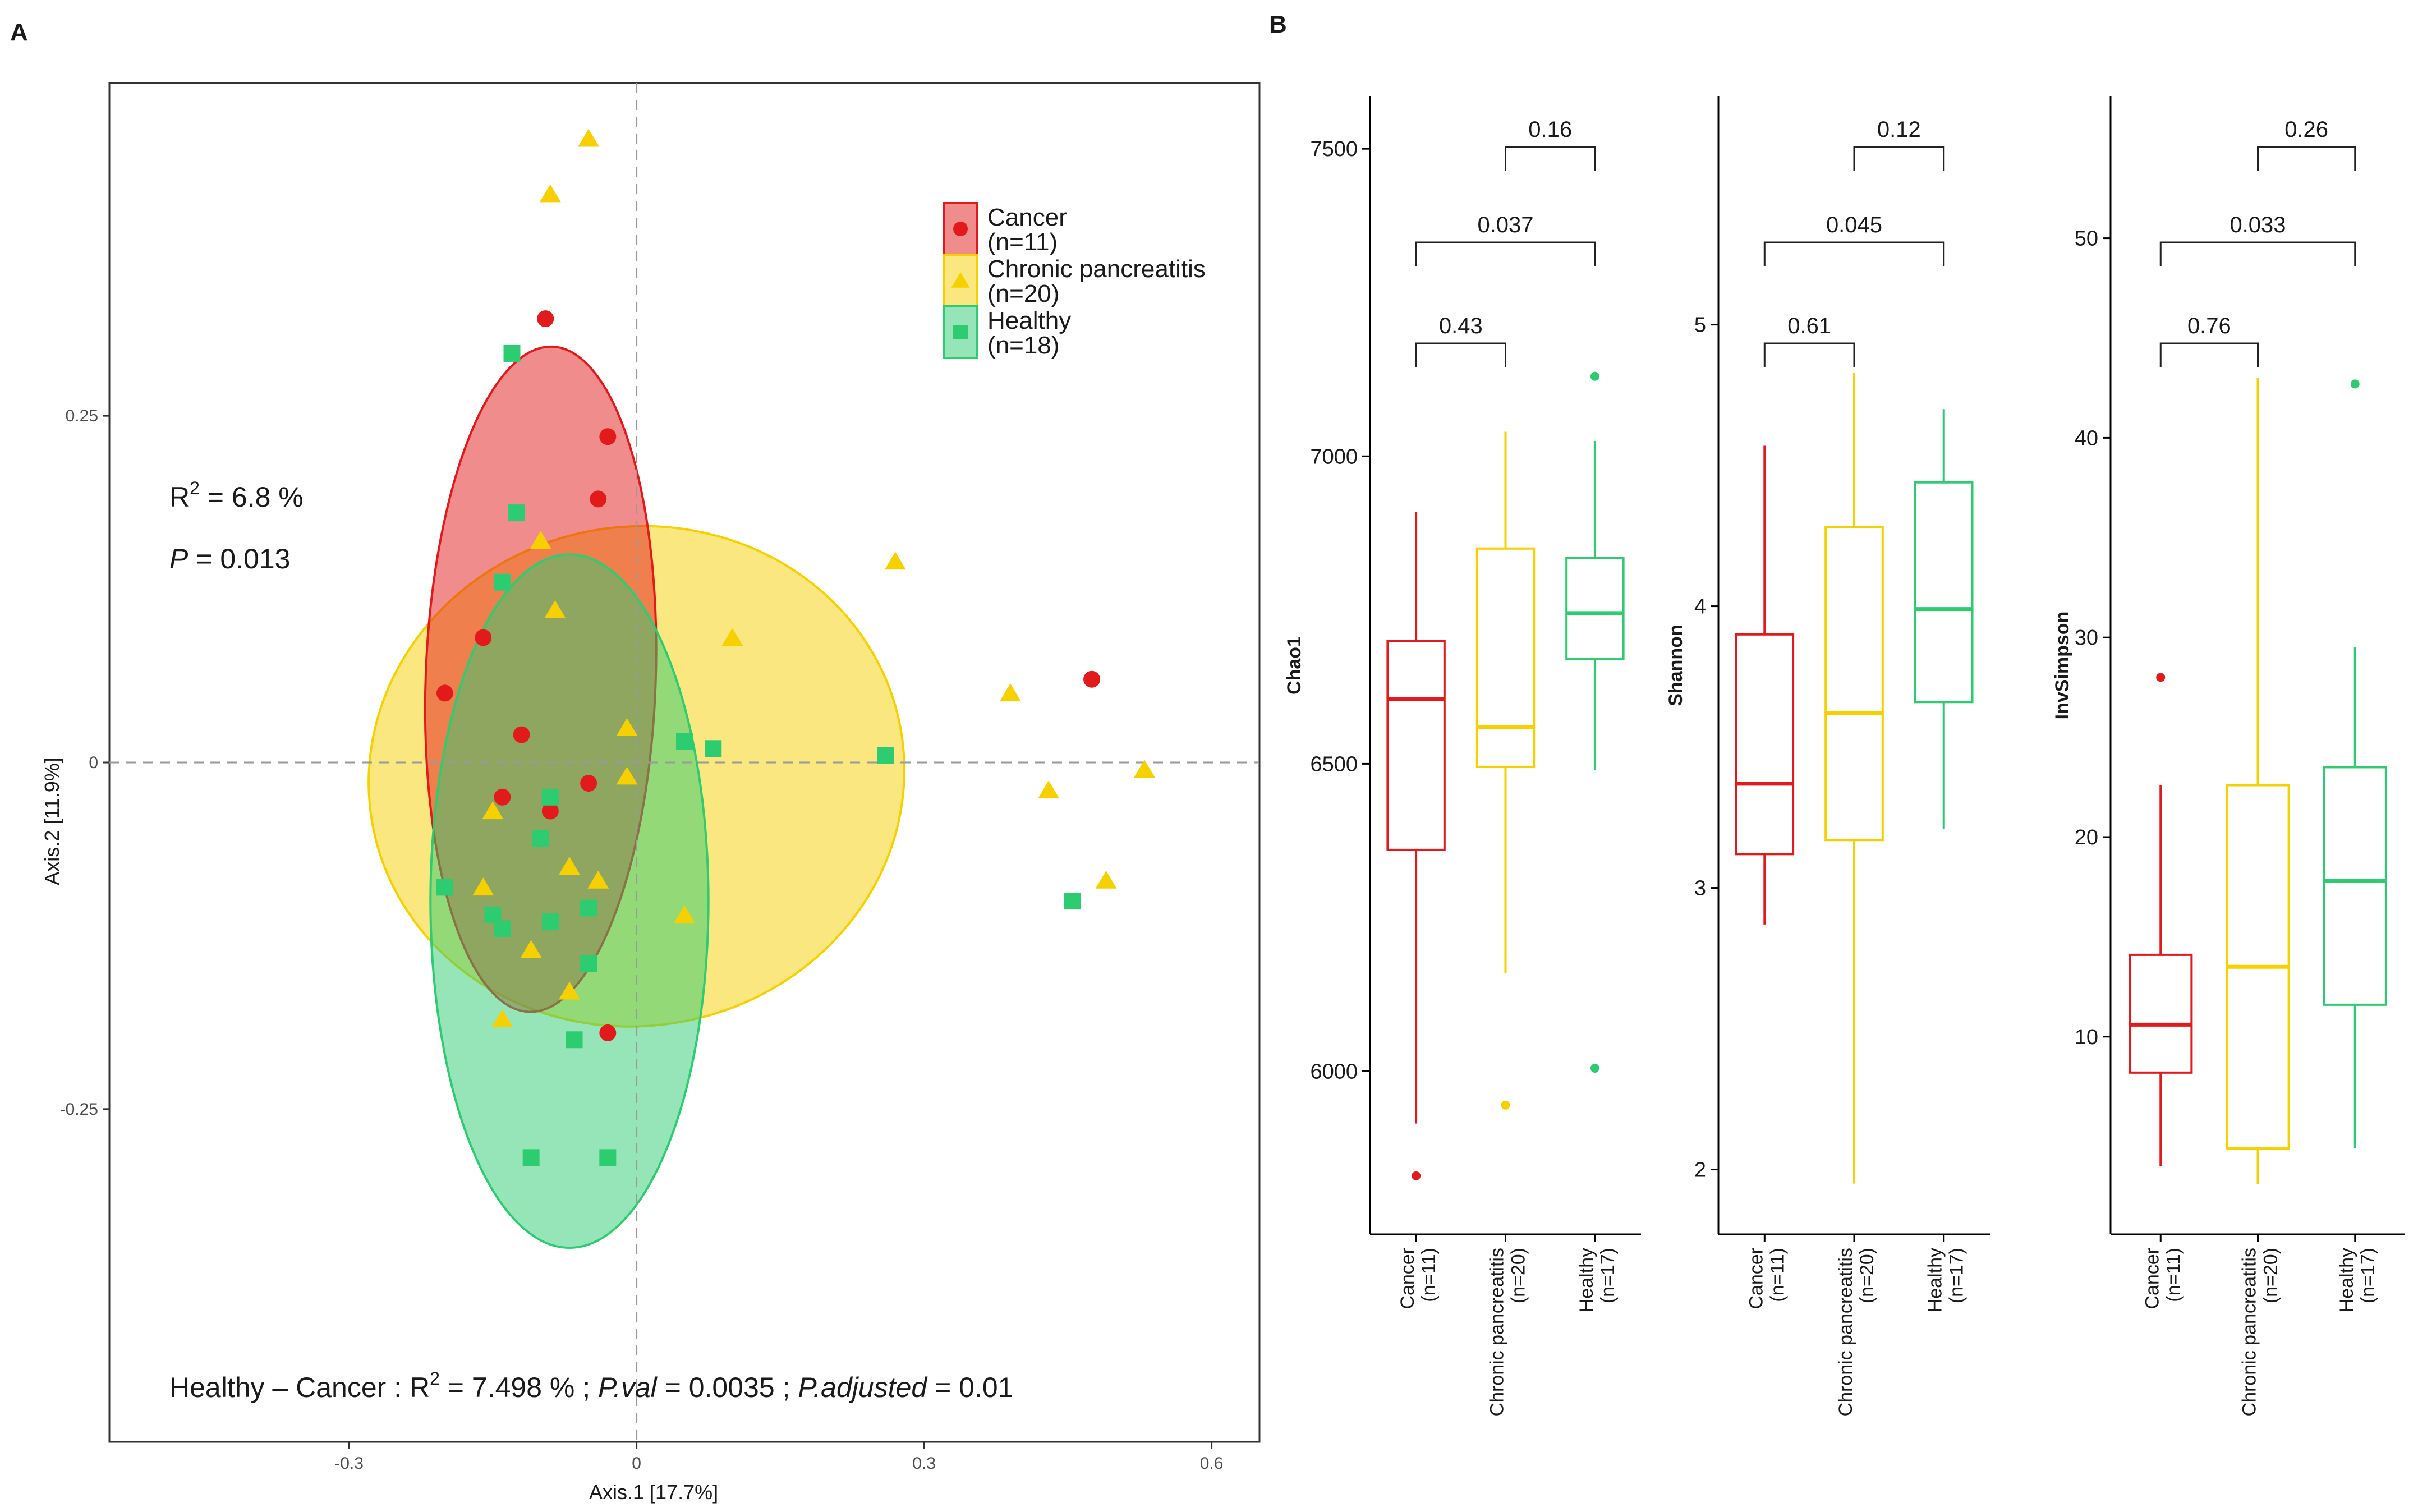  I want to click on y-tick-label: 10, so click(2086, 1037).